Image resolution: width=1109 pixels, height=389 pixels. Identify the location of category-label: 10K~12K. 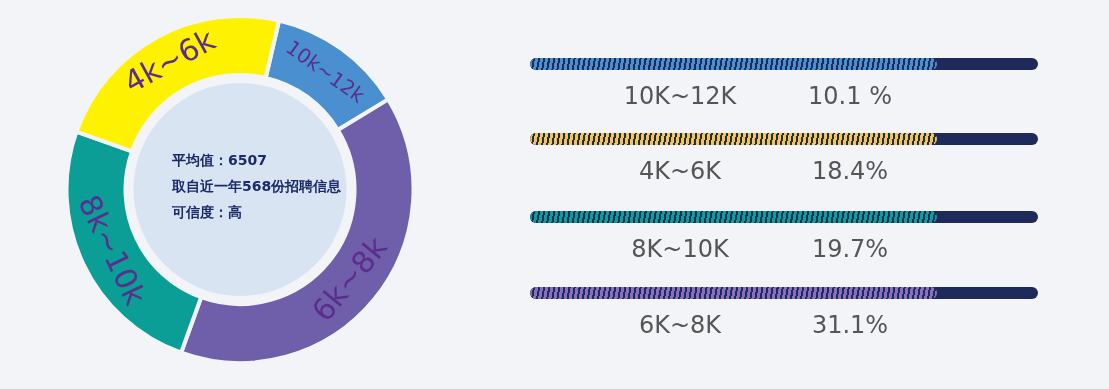
(680, 96).